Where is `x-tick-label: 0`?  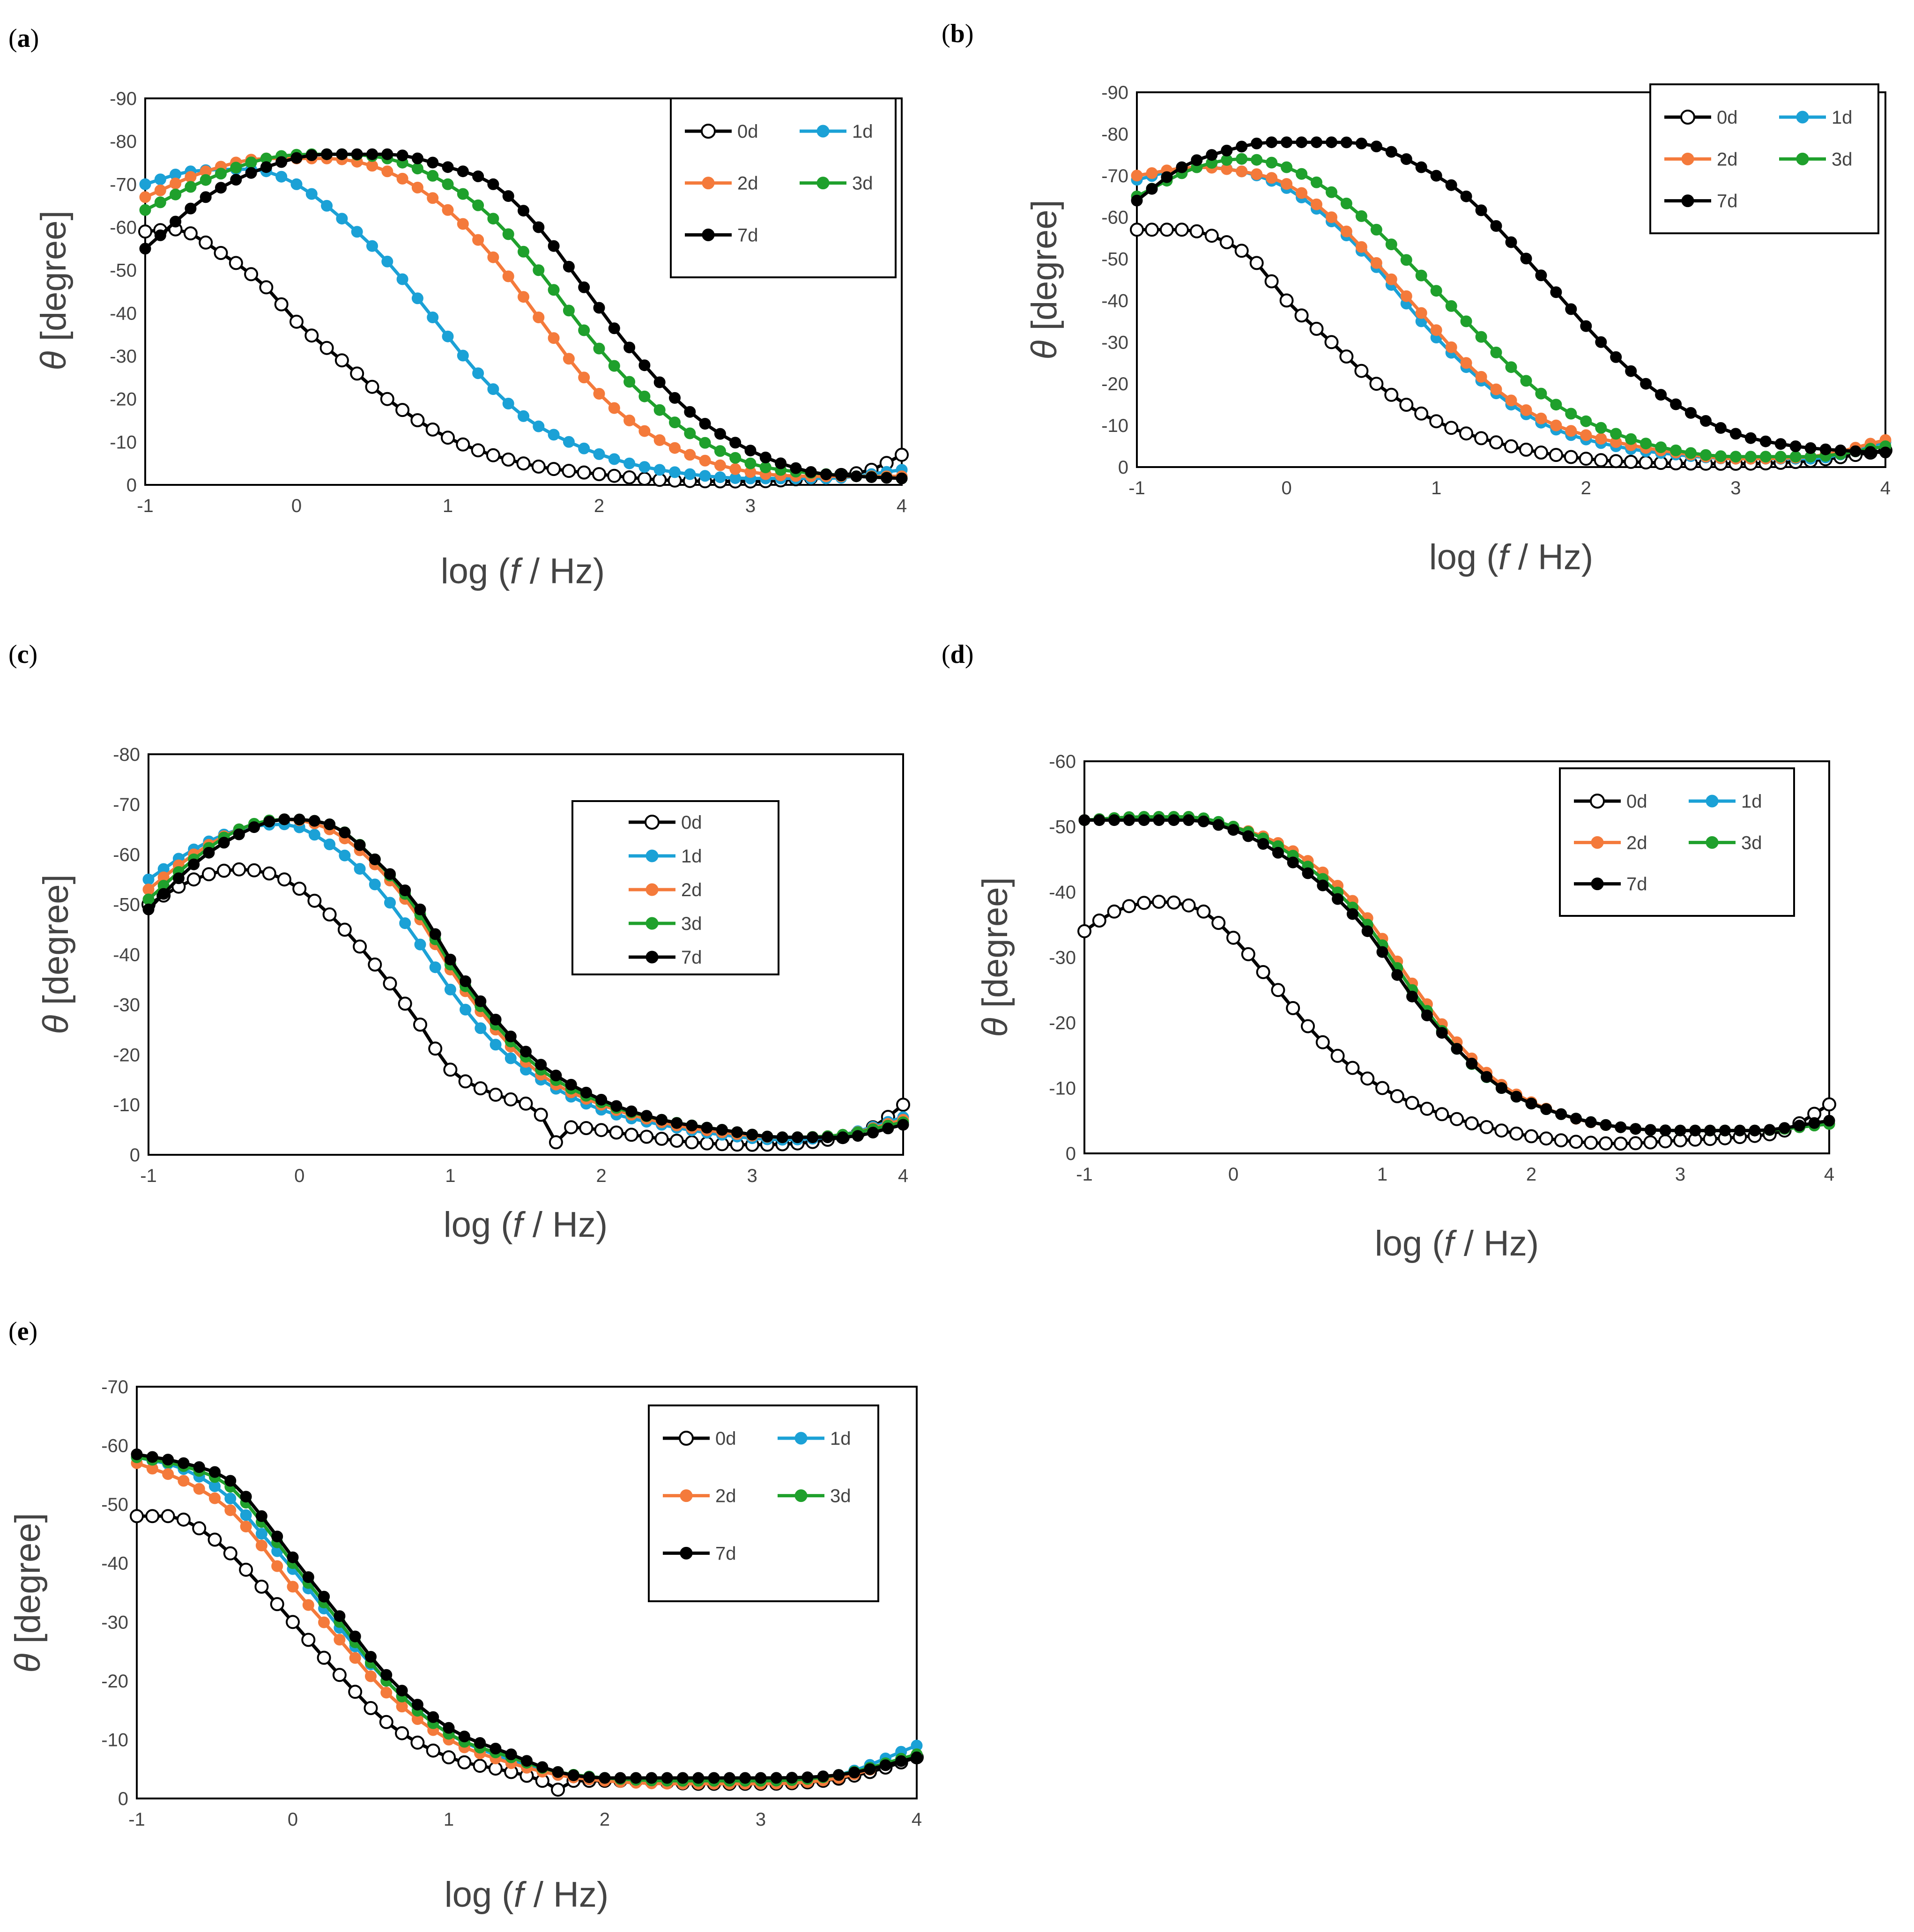
x-tick-label: 0 is located at coordinates (299, 1176).